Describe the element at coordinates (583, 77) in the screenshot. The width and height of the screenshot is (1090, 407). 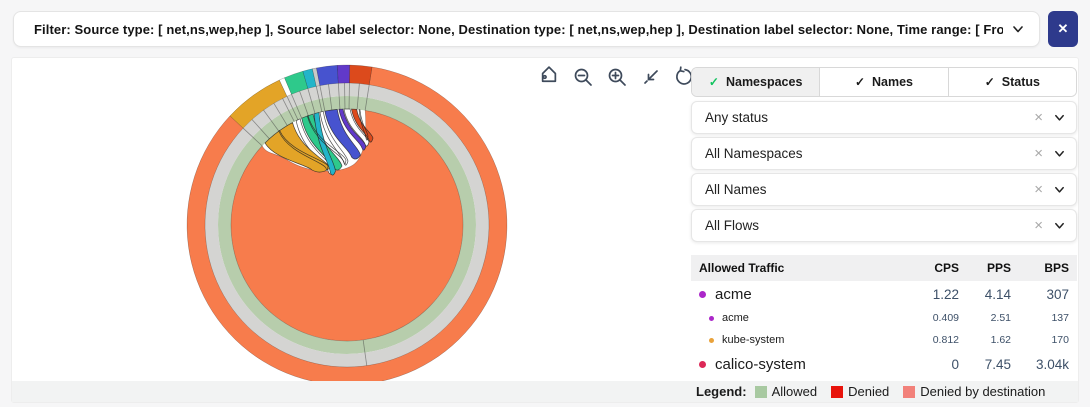
I see `zoom-out-icon` at that location.